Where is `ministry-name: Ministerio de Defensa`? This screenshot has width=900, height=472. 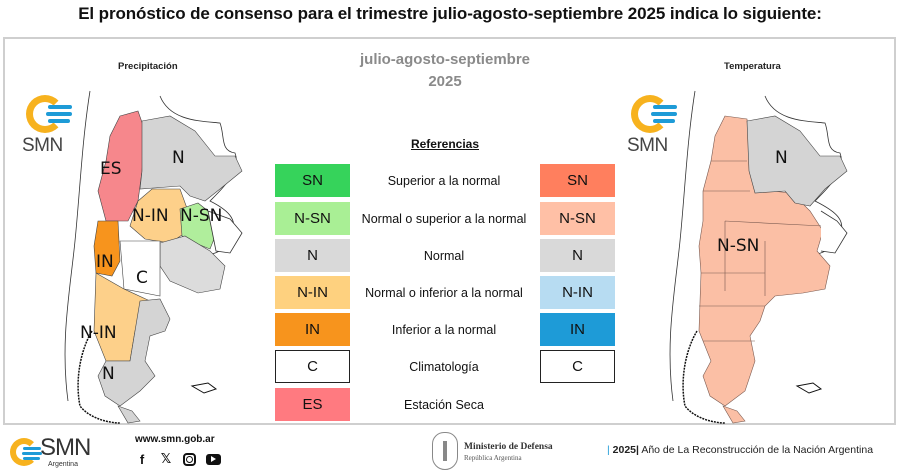 ministry-name: Ministerio de Defensa is located at coordinates (508, 447).